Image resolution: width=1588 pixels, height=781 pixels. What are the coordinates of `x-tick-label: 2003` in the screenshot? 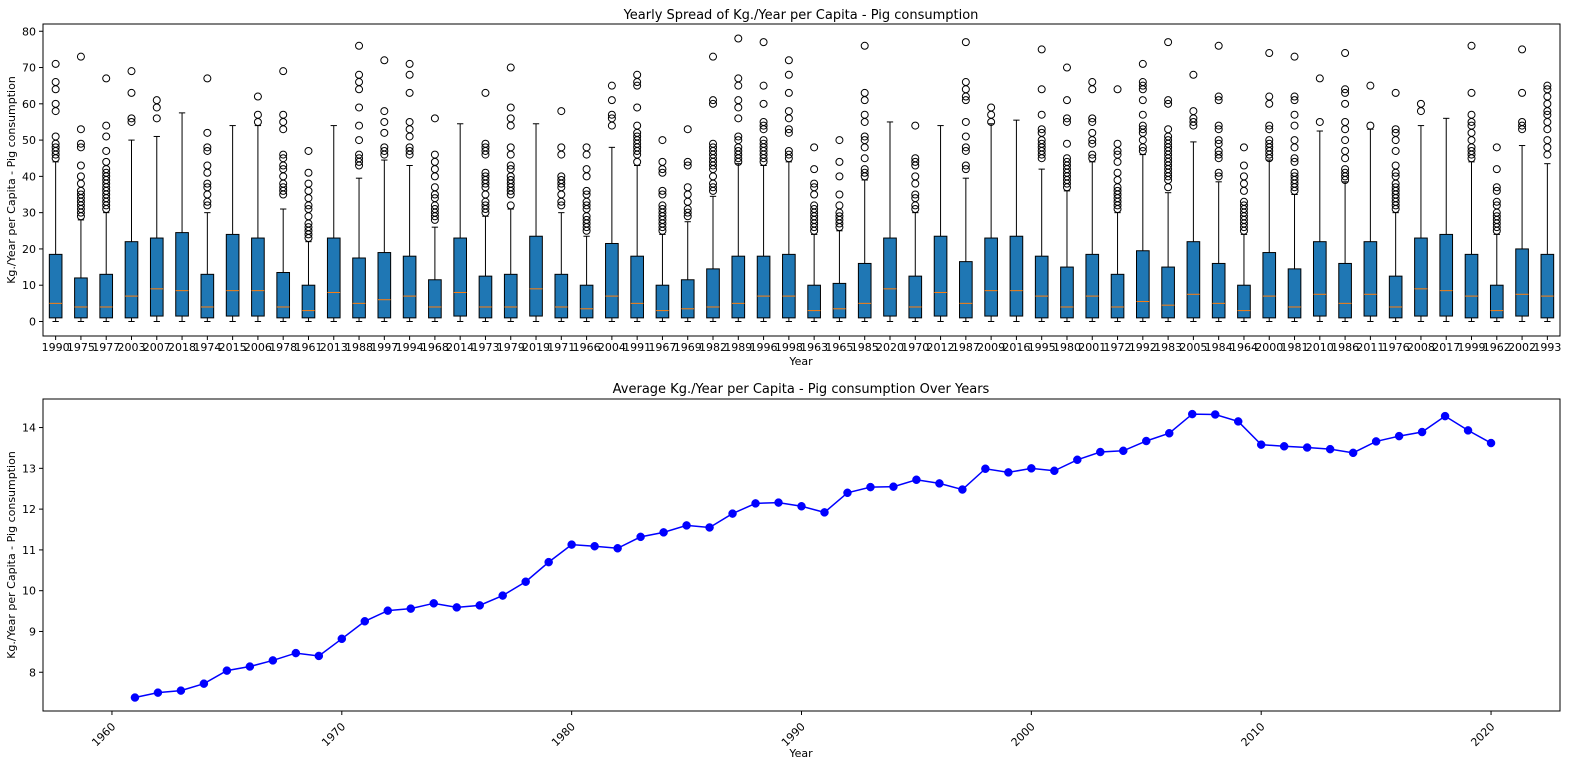 It's located at (131, 347).